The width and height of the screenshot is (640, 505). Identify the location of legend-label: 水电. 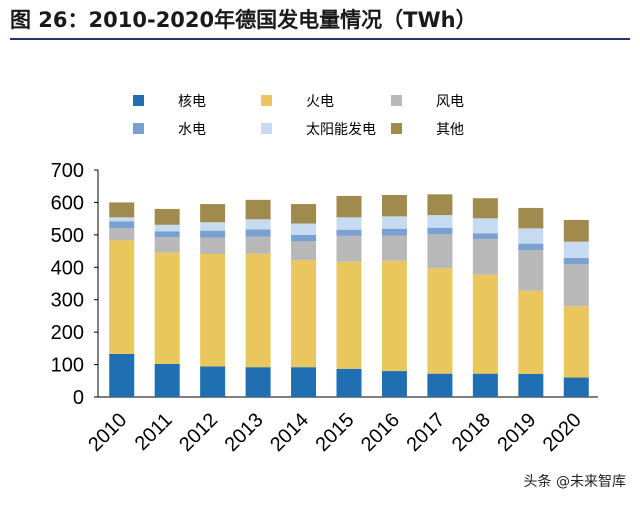
(192, 130).